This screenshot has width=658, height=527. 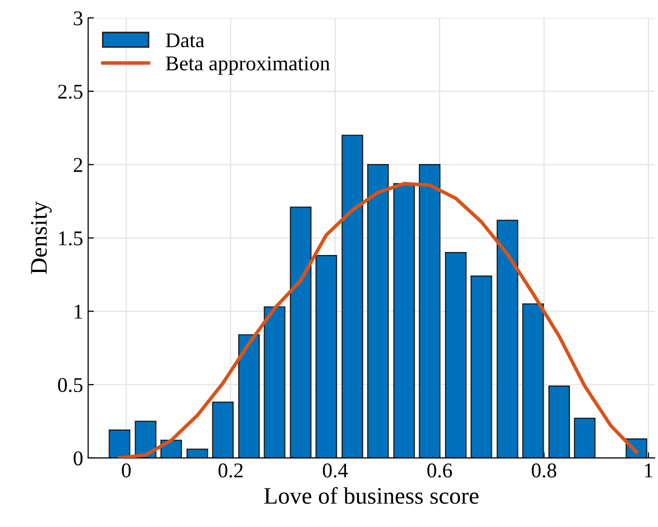 I want to click on x-axis-title: Love of business score, so click(x=371, y=495).